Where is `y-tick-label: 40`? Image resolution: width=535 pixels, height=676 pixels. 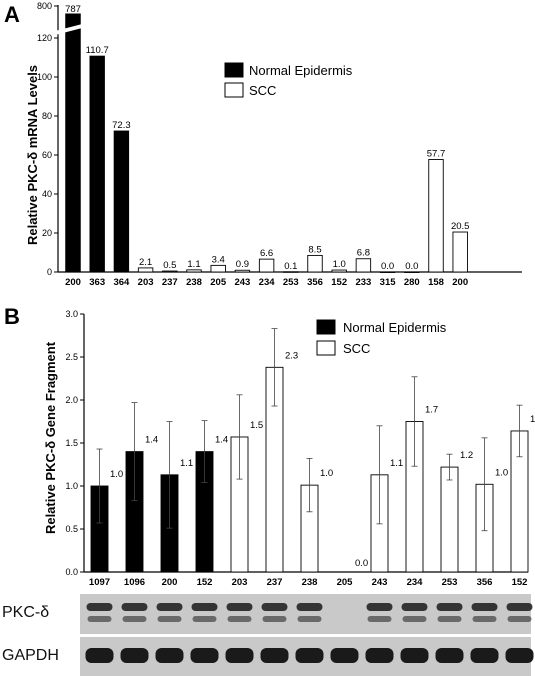 y-tick-label: 40 is located at coordinates (47, 194).